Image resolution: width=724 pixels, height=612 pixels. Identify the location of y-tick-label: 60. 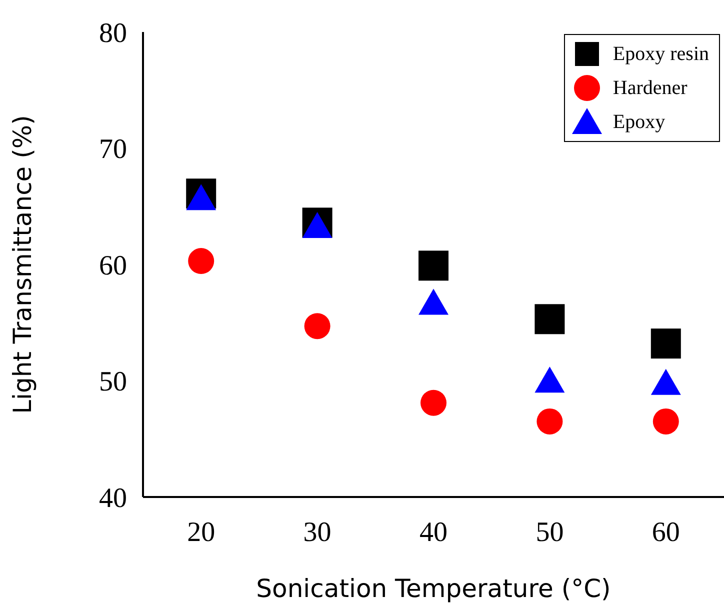
(113, 266).